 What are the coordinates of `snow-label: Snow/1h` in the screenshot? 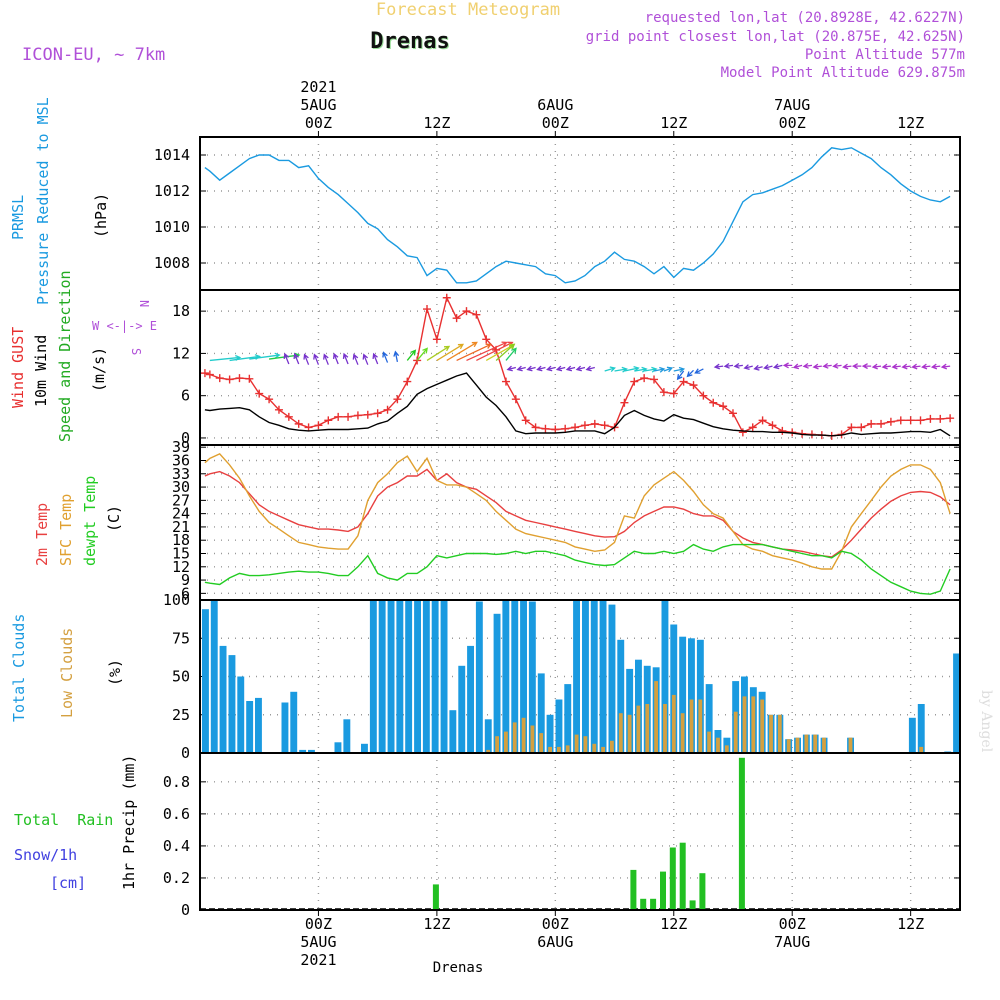 It's located at (45, 855).